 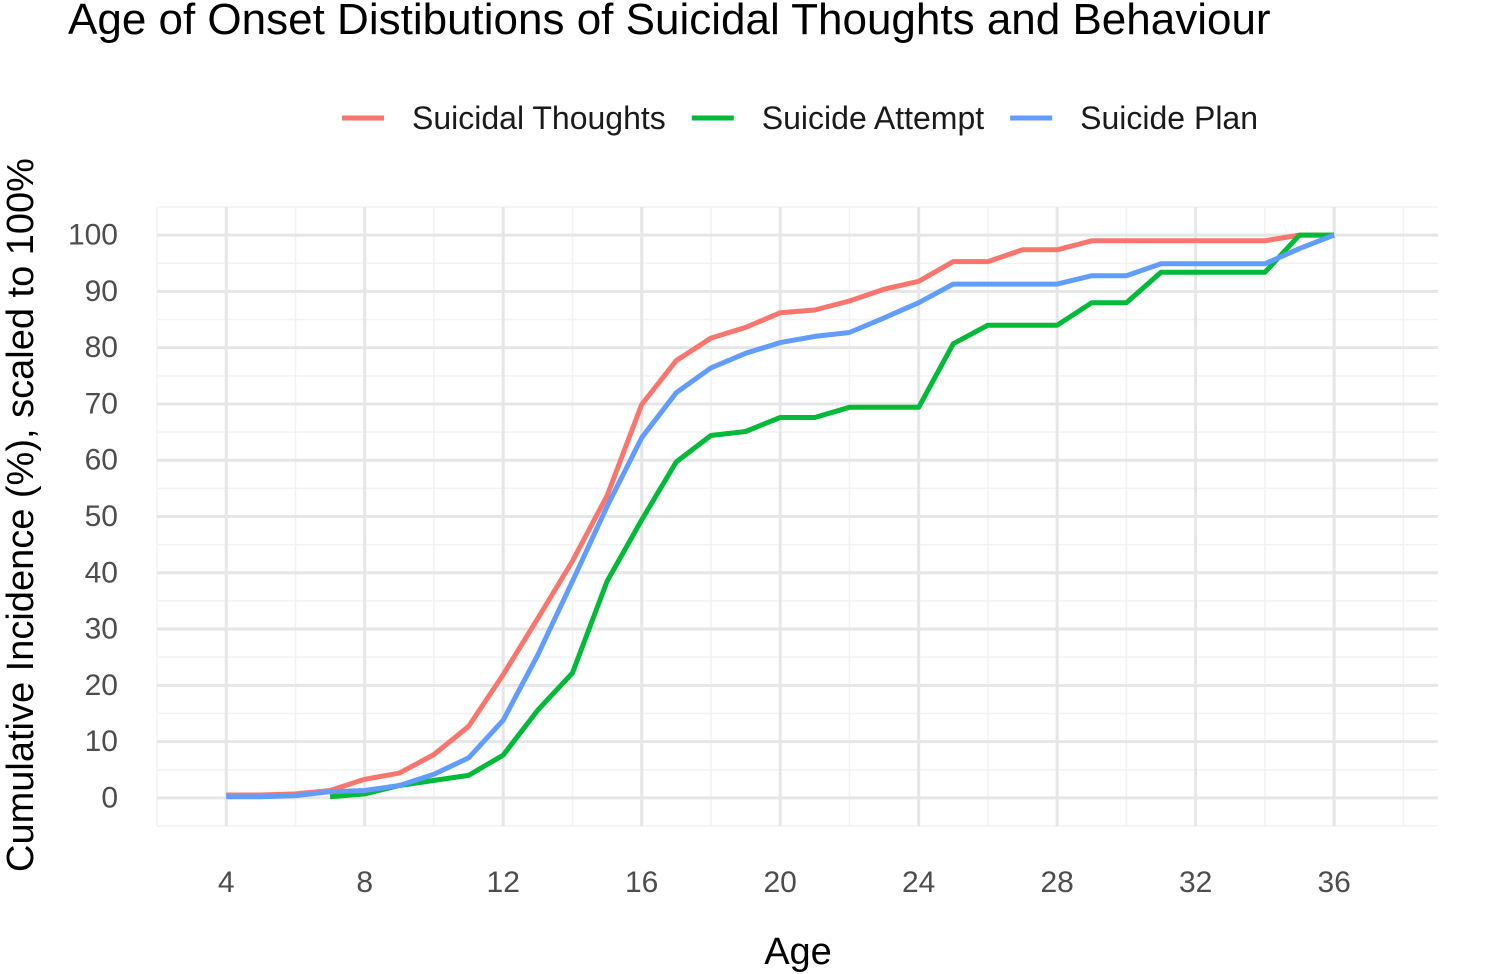 I want to click on x-tick-label: 8, so click(x=364, y=882).